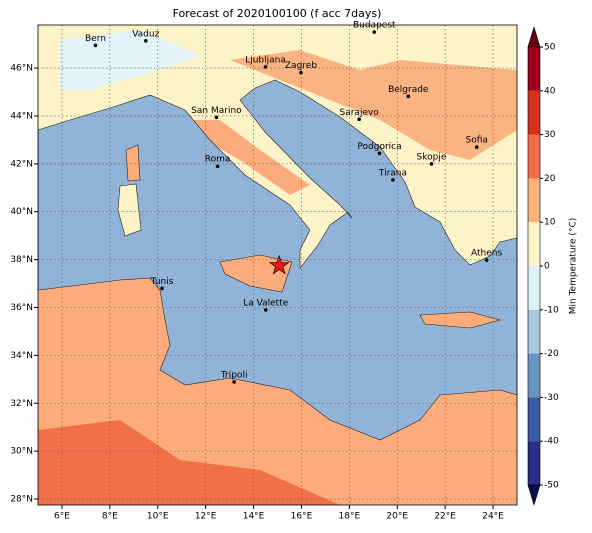 The image size is (592, 533). Describe the element at coordinates (550, 48) in the screenshot. I see `colorbar-tick-label: 50` at that location.